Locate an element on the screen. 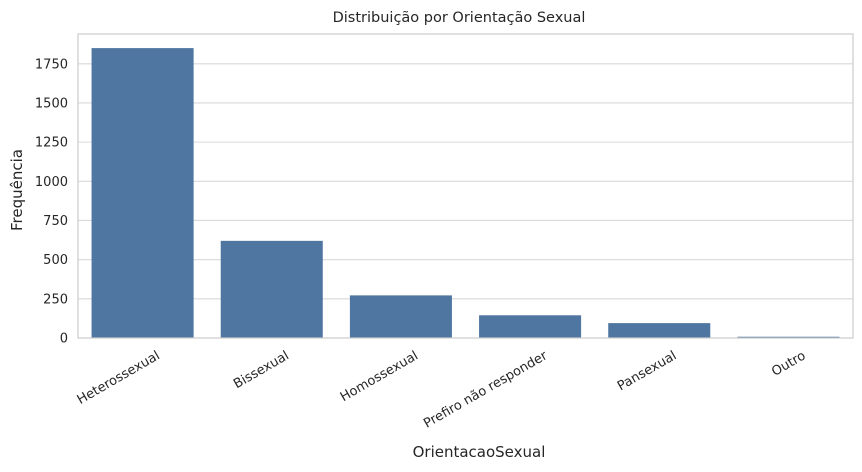  x-tick-label: Outro is located at coordinates (788, 363).